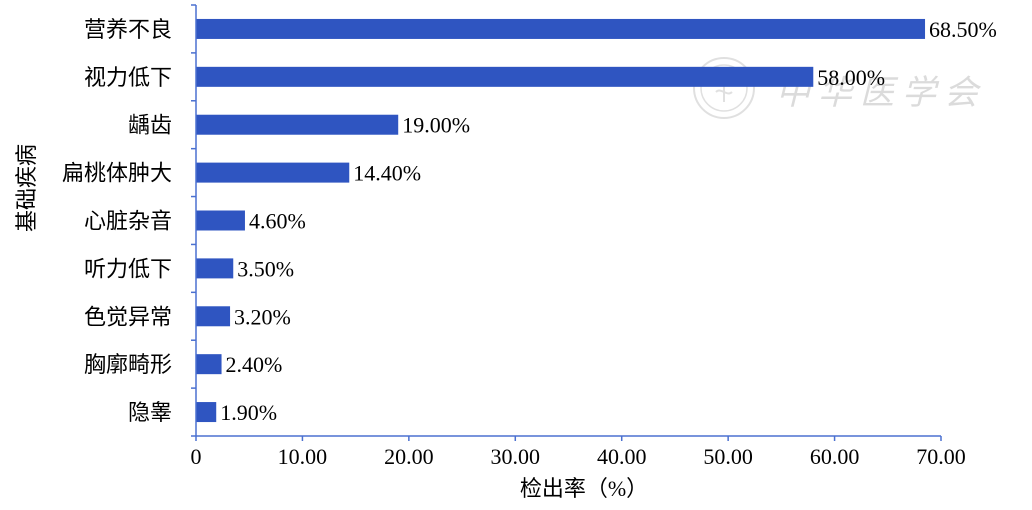 The height and width of the screenshot is (510, 1032). I want to click on category-label-3: 龋齿, so click(150, 125).